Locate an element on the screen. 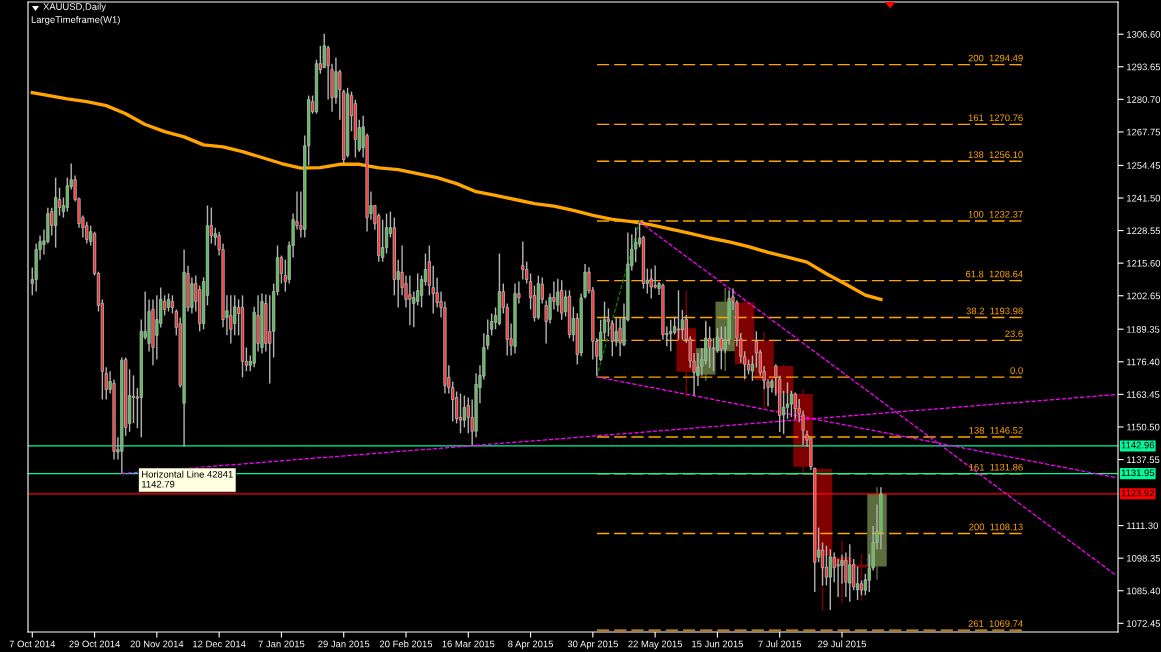  x-tick-label: 7 Jan 2015 is located at coordinates (281, 644).